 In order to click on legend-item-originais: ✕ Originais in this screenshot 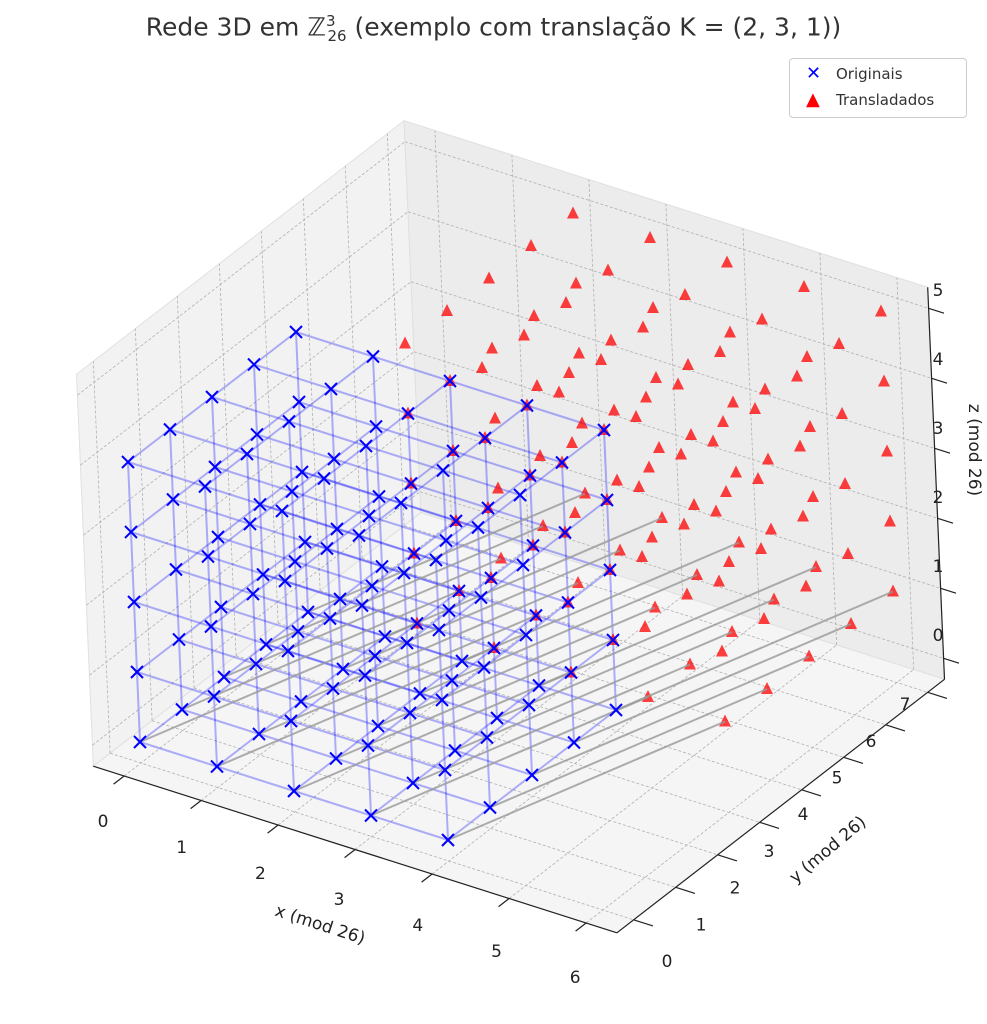, I will do `click(854, 73)`.